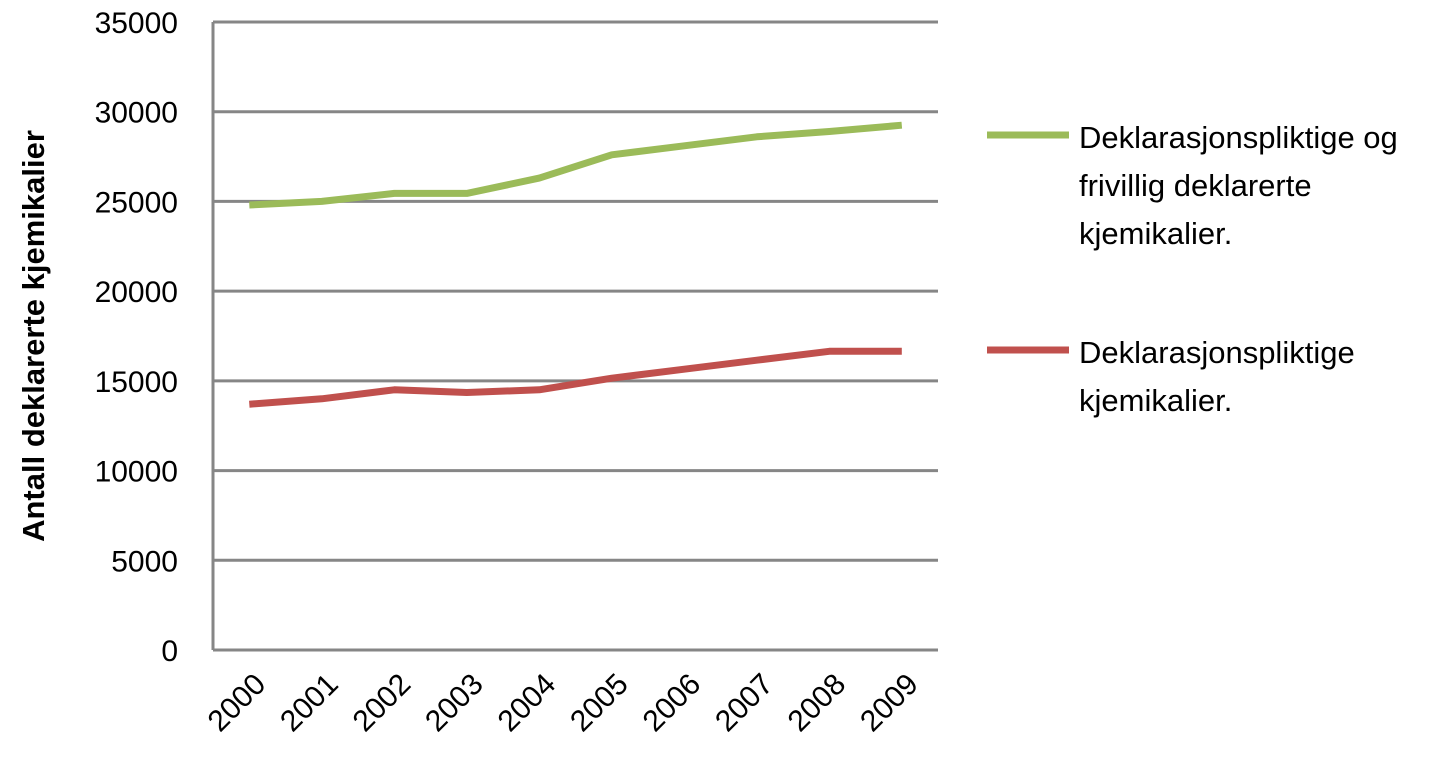 This screenshot has height=770, width=1450. I want to click on x-tick-labels: 2000 2001 2002 2003 2004 2005 2006 2007 2008 2009, so click(563, 703).